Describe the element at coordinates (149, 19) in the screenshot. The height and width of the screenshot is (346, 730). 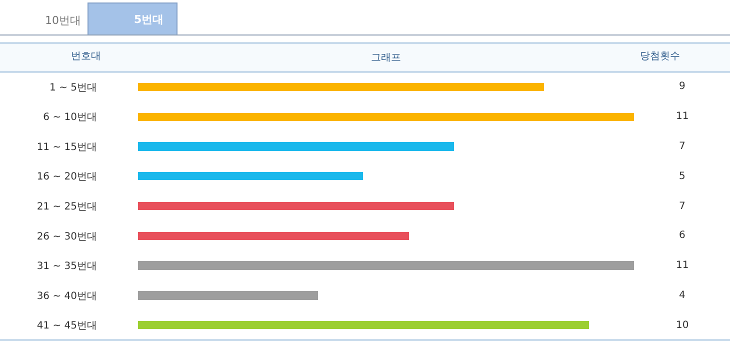
I see `text: 5번대` at that location.